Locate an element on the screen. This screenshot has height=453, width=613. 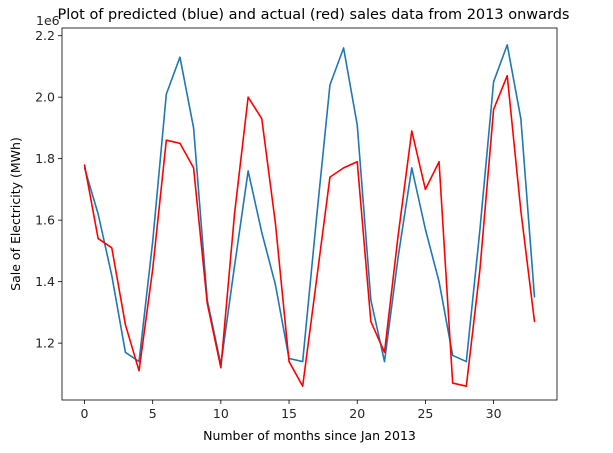
y-tick-label: 1.6 is located at coordinates (45, 220).